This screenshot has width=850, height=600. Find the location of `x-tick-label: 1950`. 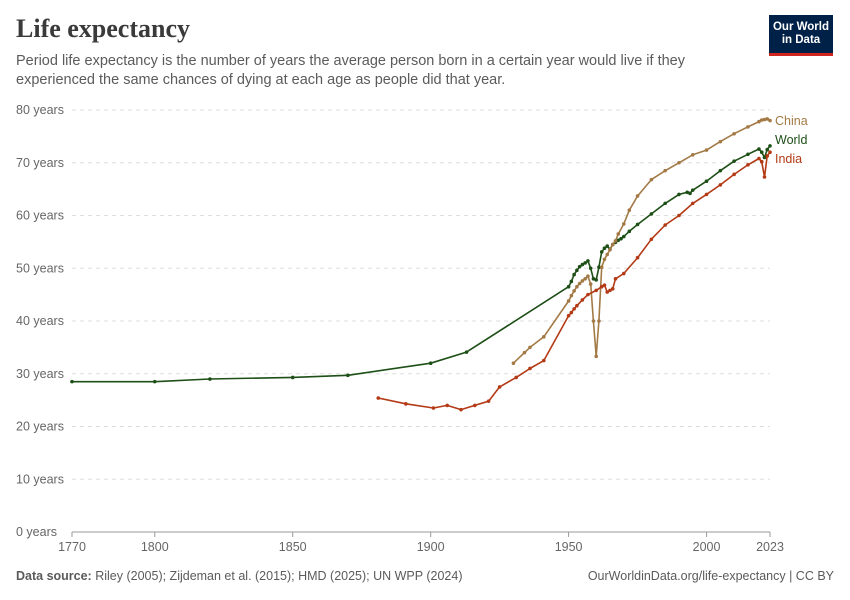

x-tick-label: 1950 is located at coordinates (569, 547).